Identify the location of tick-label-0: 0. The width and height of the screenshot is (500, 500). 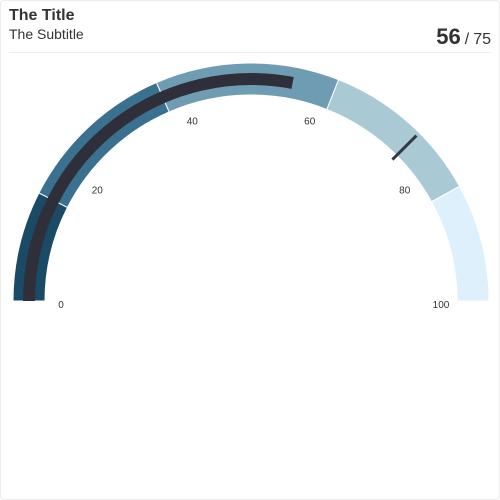
(61, 305).